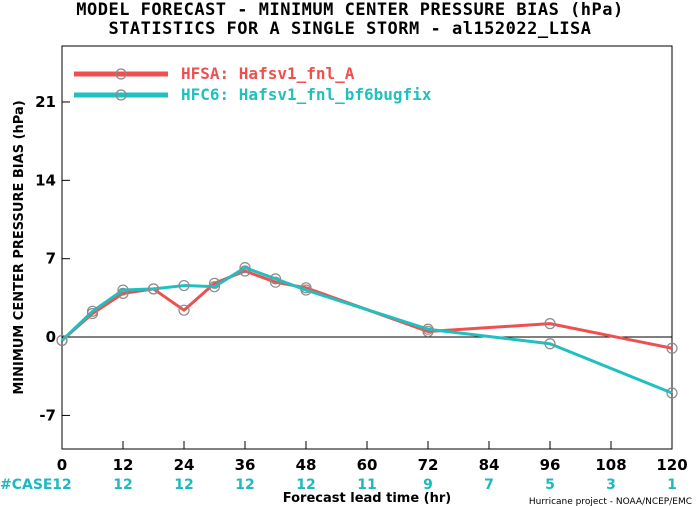 This screenshot has width=700, height=506. What do you see at coordinates (45, 102) in the screenshot?
I see `y-tick-label: 21` at bounding box center [45, 102].